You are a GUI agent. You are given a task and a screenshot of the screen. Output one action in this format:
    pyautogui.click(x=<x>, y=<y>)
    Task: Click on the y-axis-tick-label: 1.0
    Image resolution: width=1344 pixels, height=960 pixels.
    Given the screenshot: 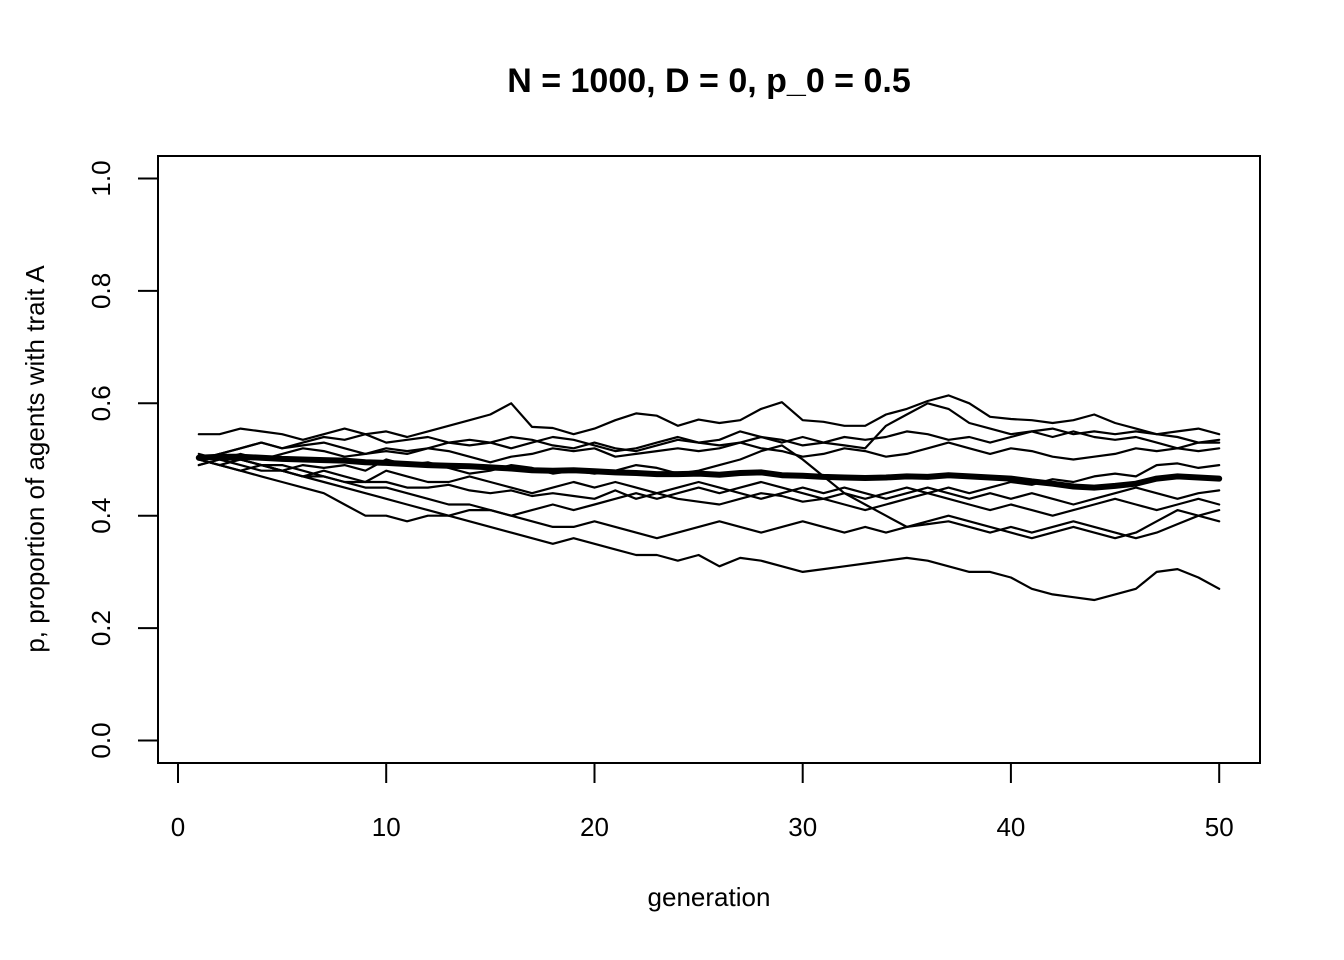 What is the action you would take?
    pyautogui.click(x=101, y=178)
    